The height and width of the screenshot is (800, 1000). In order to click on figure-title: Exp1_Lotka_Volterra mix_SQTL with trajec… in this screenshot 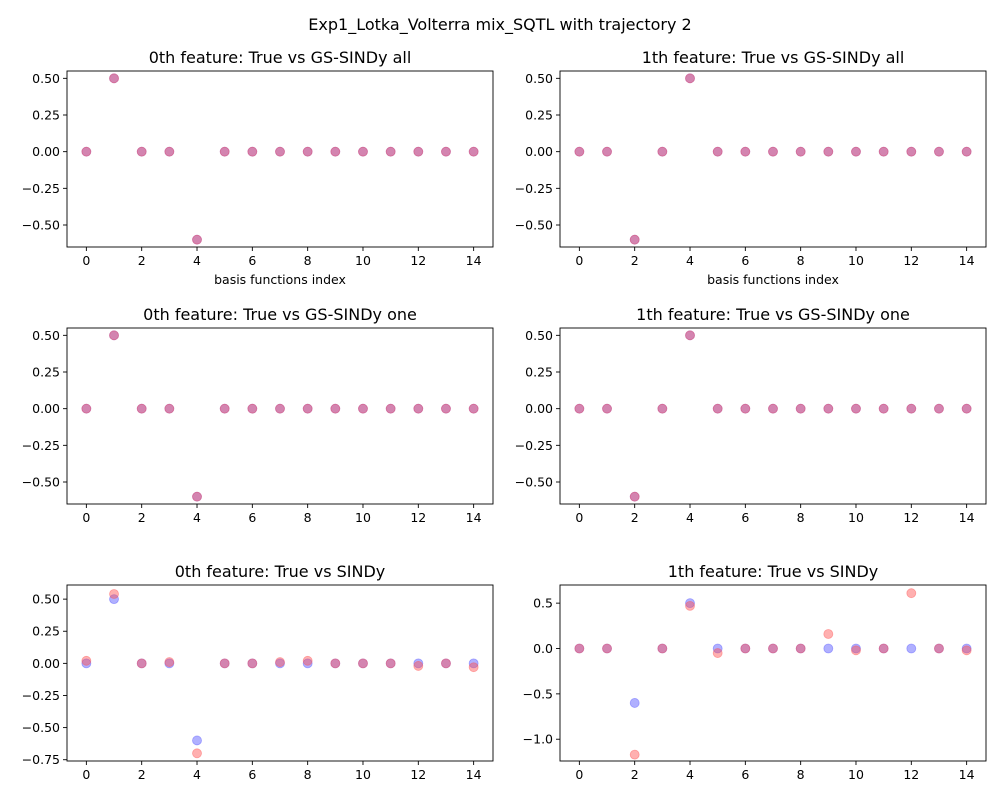, I will do `click(499, 25)`.